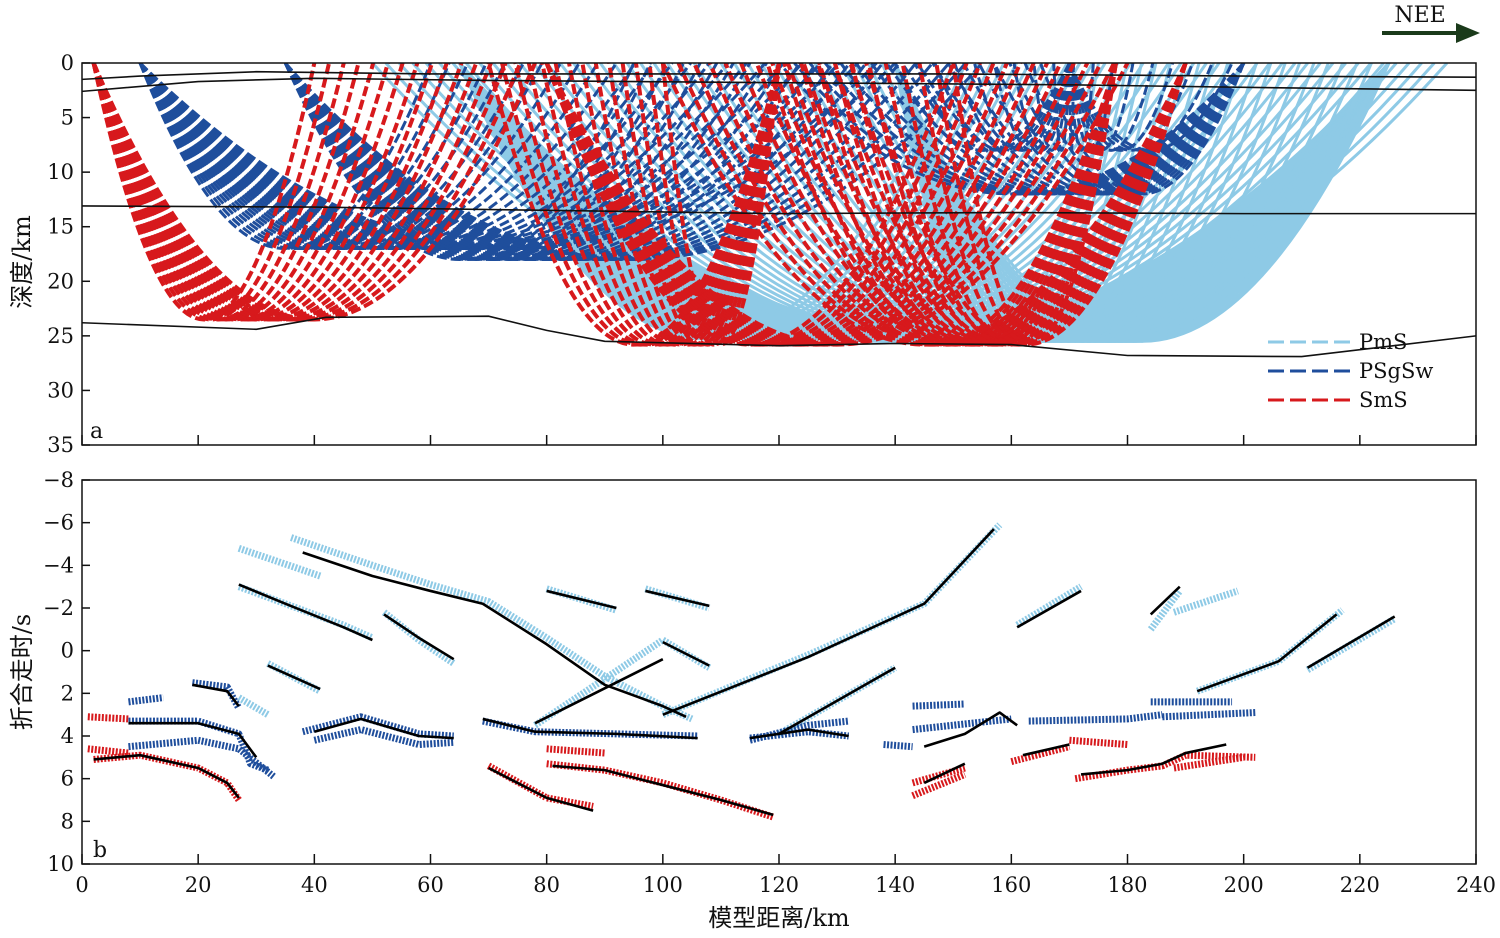  Describe the element at coordinates (58, 523) in the screenshot. I see `y-tick-label: −6` at that location.